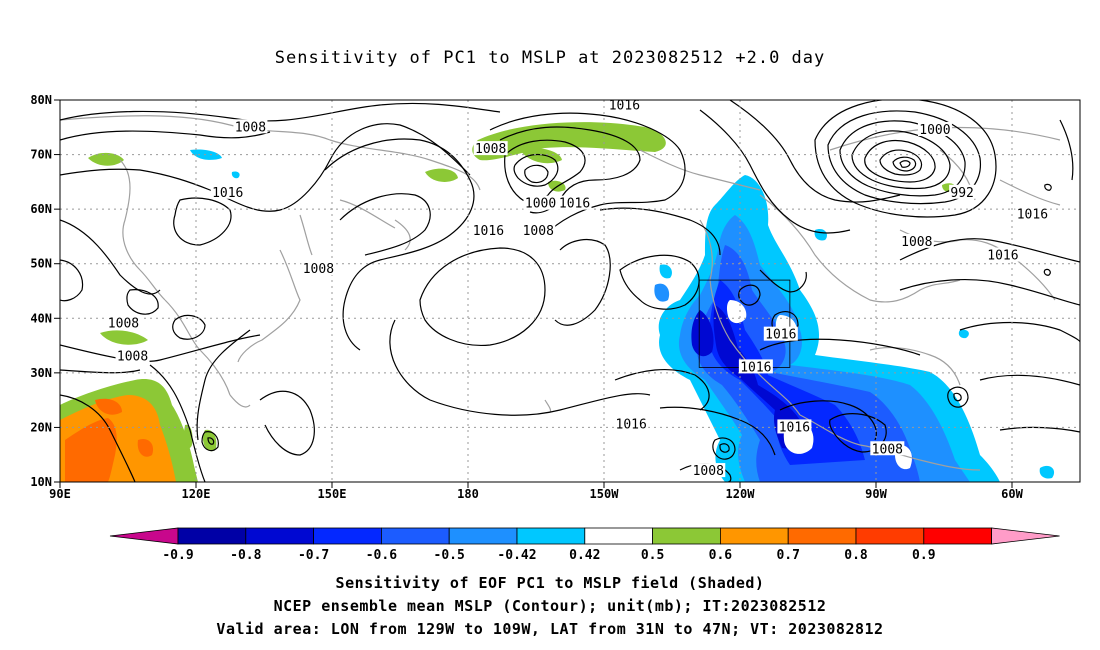 This screenshot has width=1100, height=650. I want to click on colorbar-label: 0.42, so click(584, 555).